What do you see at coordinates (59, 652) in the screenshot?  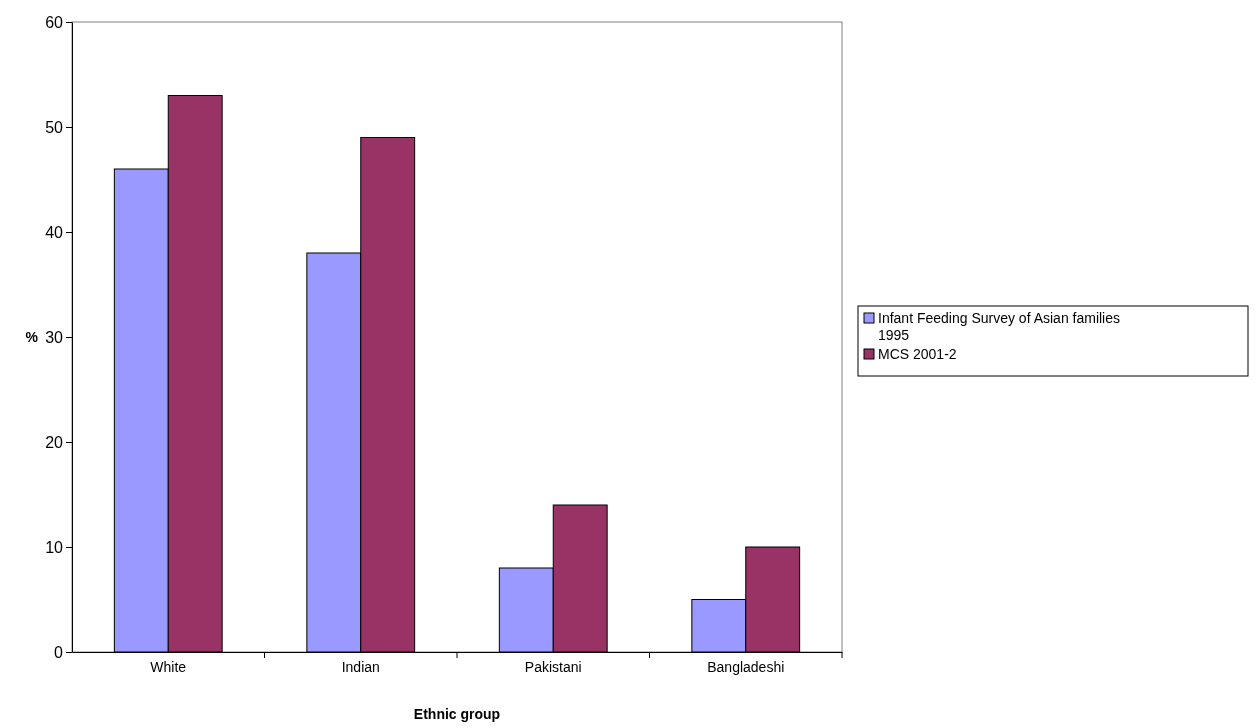 I see `y-tick-label: 0` at bounding box center [59, 652].